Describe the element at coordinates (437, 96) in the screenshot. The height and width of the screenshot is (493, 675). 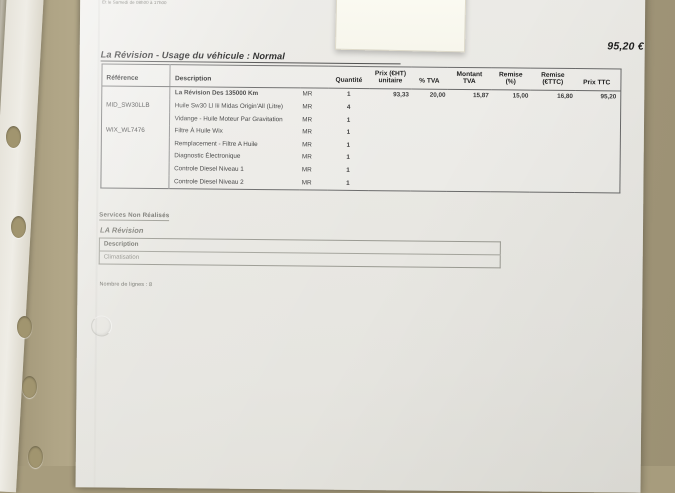
I see `cell-vat-percent: 20,00` at that location.